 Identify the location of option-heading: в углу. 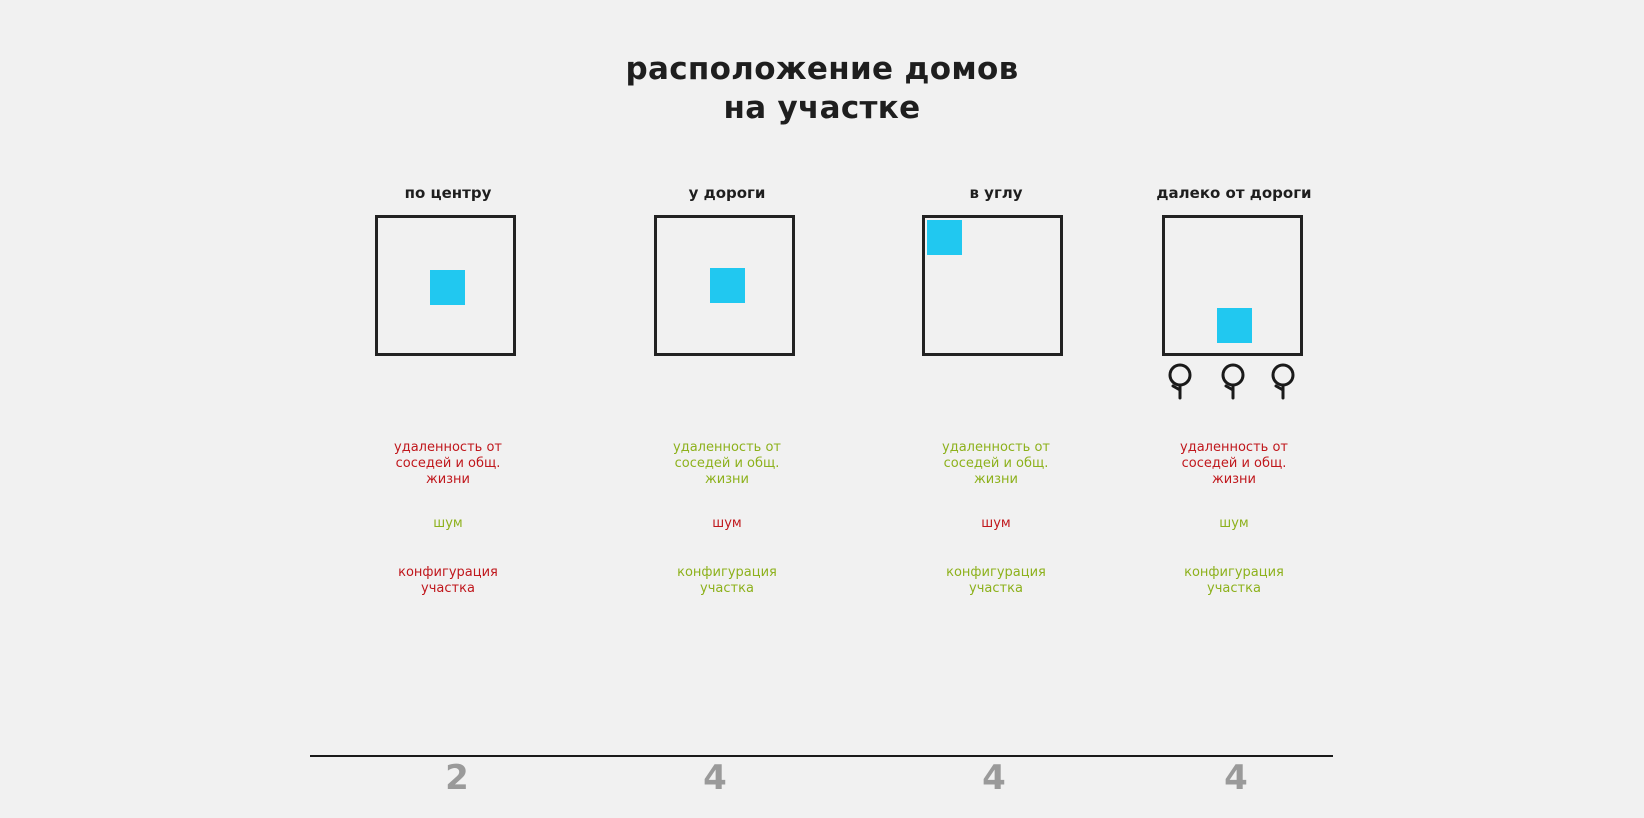
(996, 193).